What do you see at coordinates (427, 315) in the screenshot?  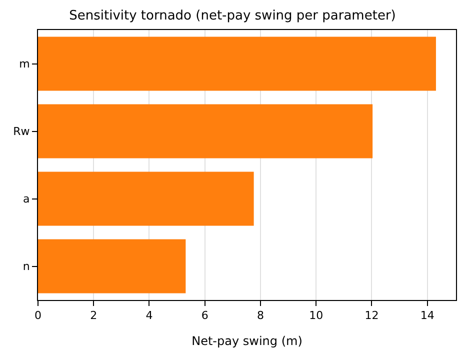 I see `x-tick-label: 14` at bounding box center [427, 315].